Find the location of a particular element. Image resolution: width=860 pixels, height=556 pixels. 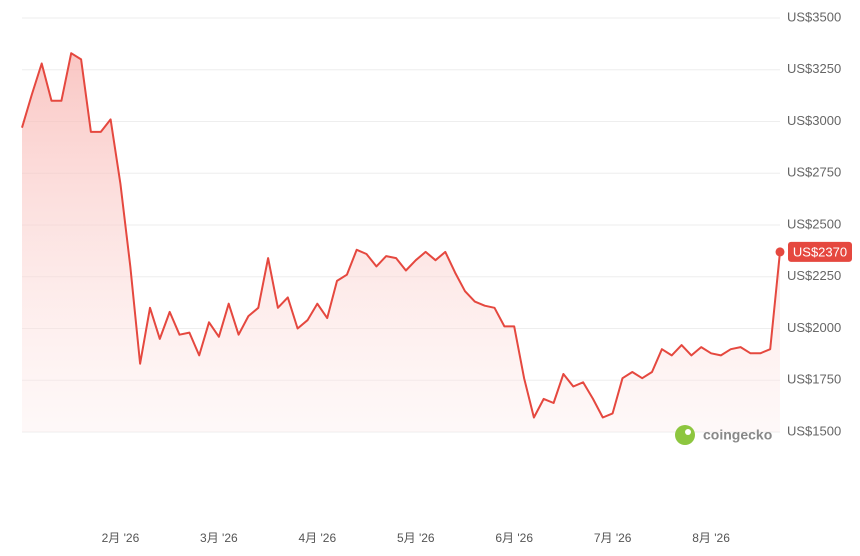

logo-eye is located at coordinates (688, 432).